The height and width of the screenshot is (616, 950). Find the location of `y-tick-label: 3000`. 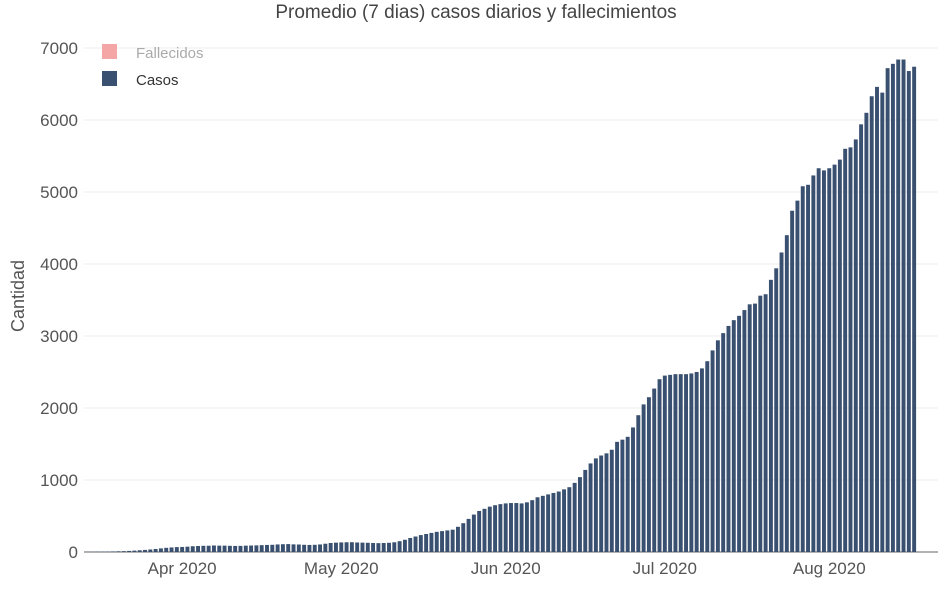

y-tick-label: 3000 is located at coordinates (59, 336).